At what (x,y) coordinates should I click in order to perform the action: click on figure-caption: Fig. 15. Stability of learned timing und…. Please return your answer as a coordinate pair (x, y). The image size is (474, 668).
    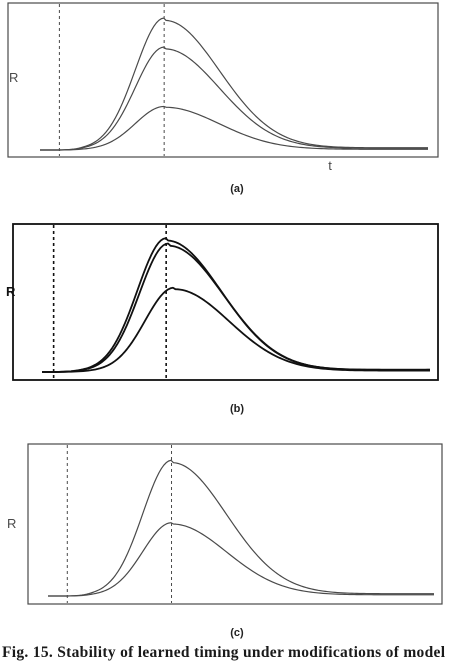
    Looking at the image, I should click on (224, 652).